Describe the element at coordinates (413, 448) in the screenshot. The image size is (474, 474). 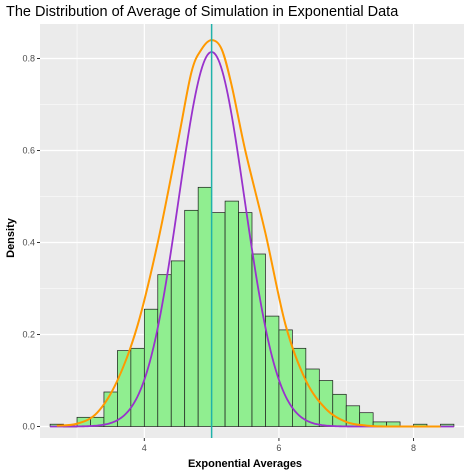
I see `x-tick-label: 8` at that location.